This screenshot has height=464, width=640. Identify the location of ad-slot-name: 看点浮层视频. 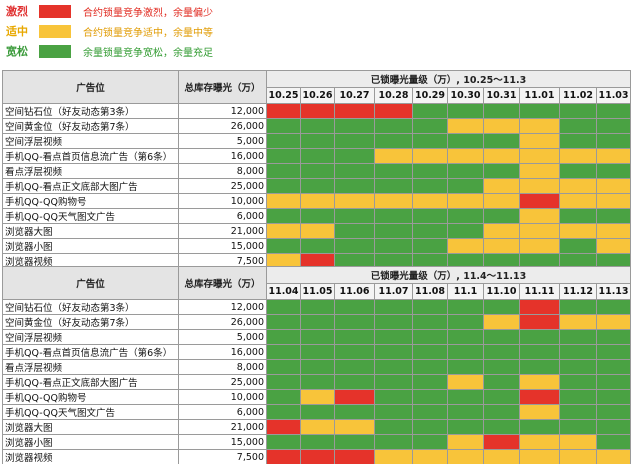
(90, 367).